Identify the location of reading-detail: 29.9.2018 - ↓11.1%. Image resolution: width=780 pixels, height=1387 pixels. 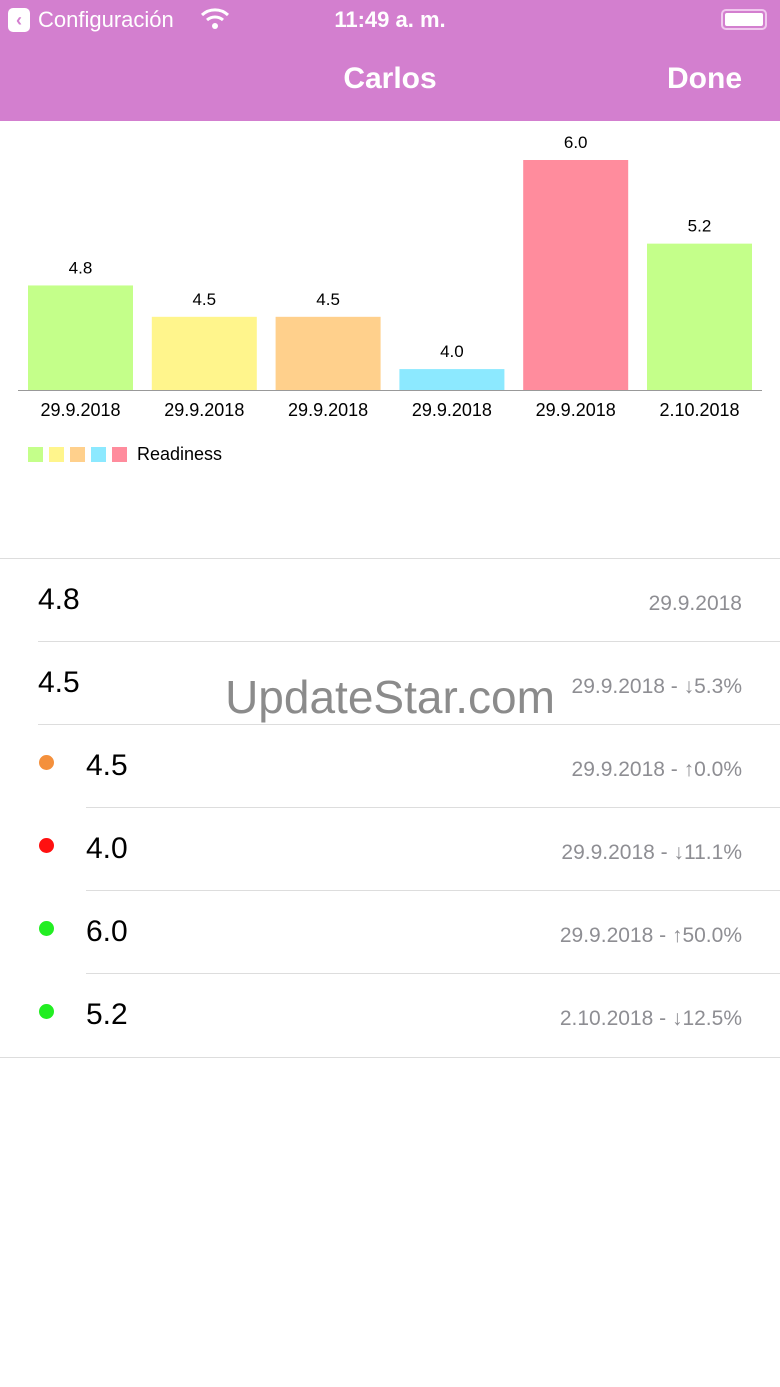
(651, 852).